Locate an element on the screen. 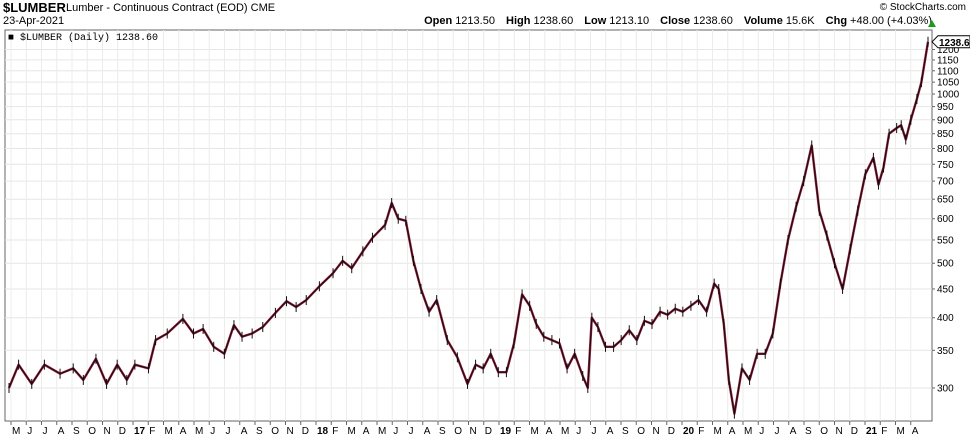  last-value-marker is located at coordinates (950, 42).